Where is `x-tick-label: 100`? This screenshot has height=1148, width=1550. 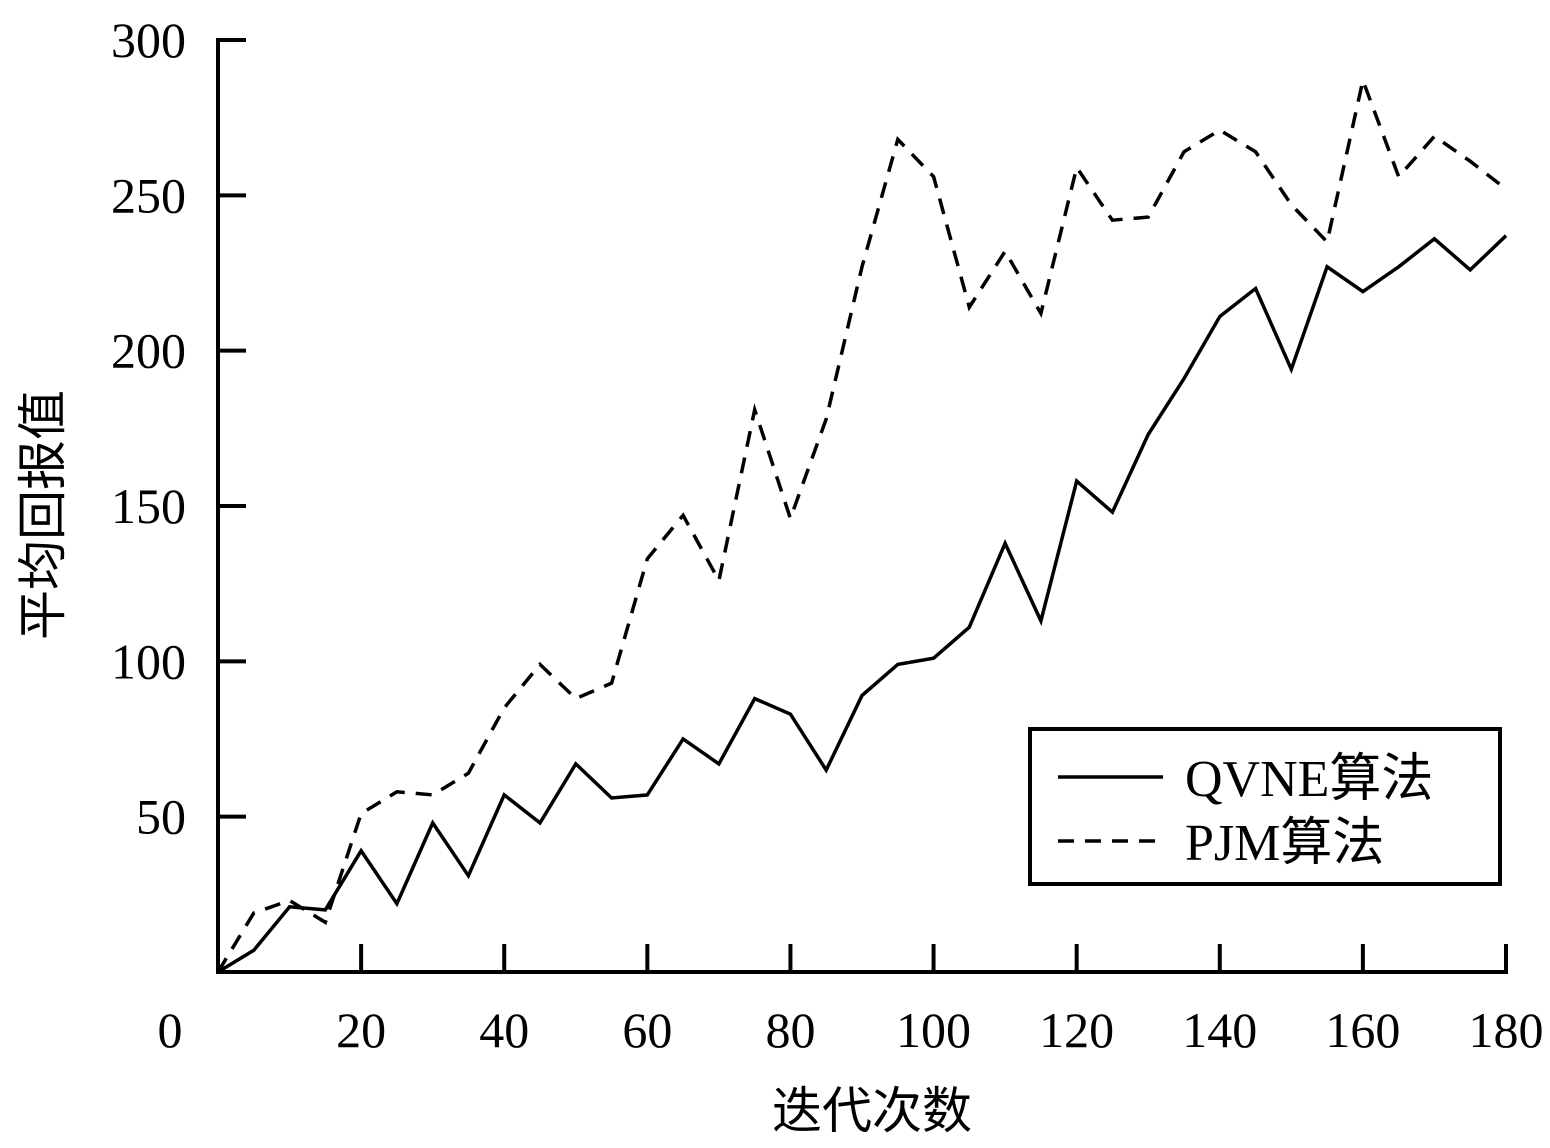 x-tick-label: 100 is located at coordinates (933, 1030).